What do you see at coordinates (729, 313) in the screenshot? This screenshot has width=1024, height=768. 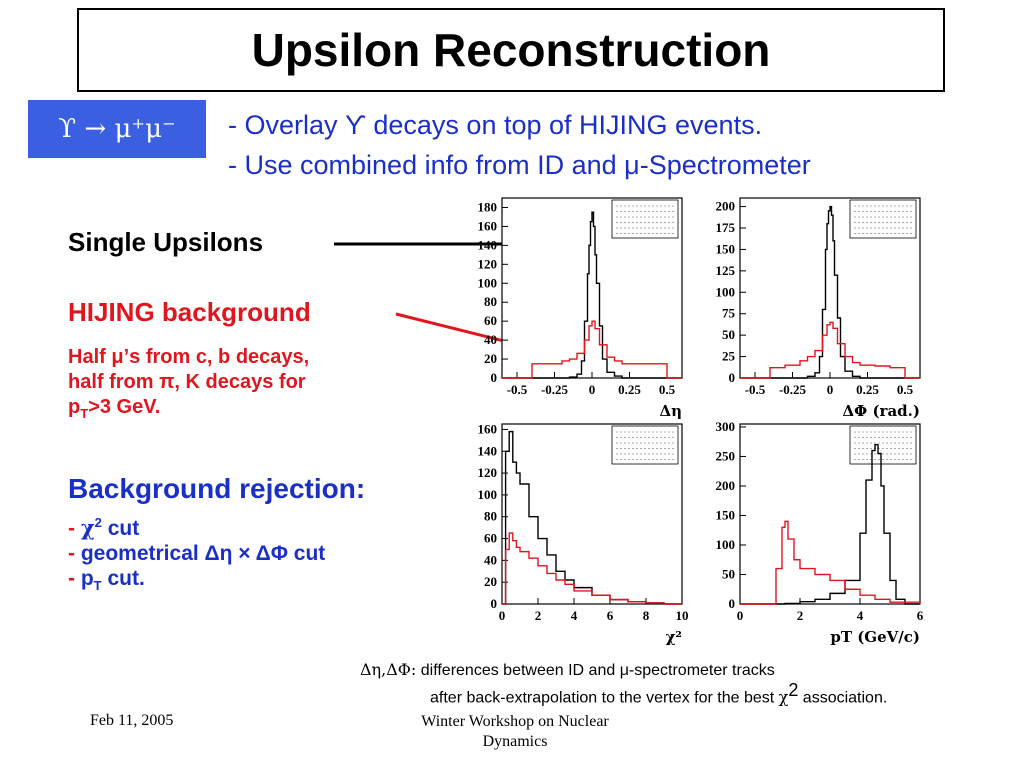 I see `y-tick-label: 75` at bounding box center [729, 313].